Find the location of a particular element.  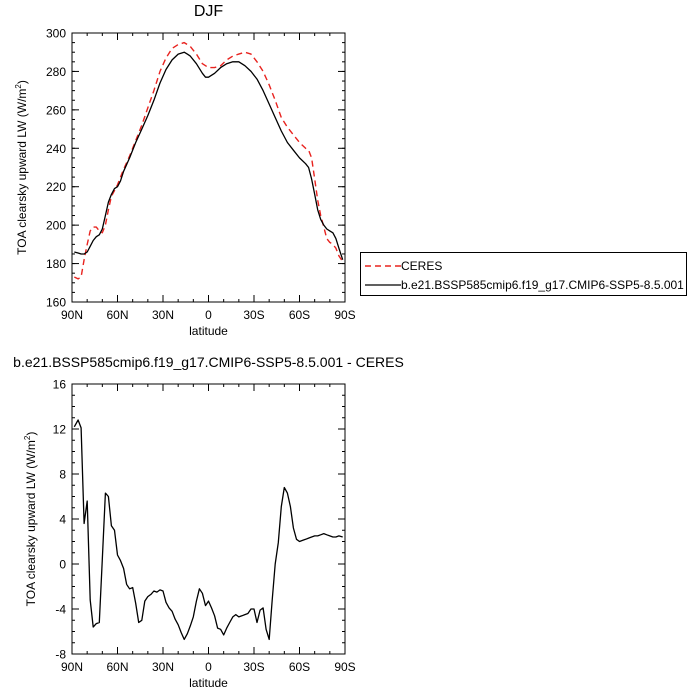

y-tick-label: 8 is located at coordinates (62, 475).